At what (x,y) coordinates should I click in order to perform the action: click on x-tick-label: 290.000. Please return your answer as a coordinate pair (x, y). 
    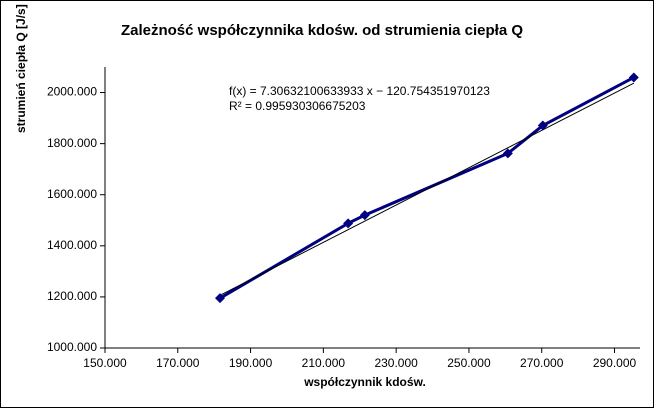
    Looking at the image, I should click on (615, 363).